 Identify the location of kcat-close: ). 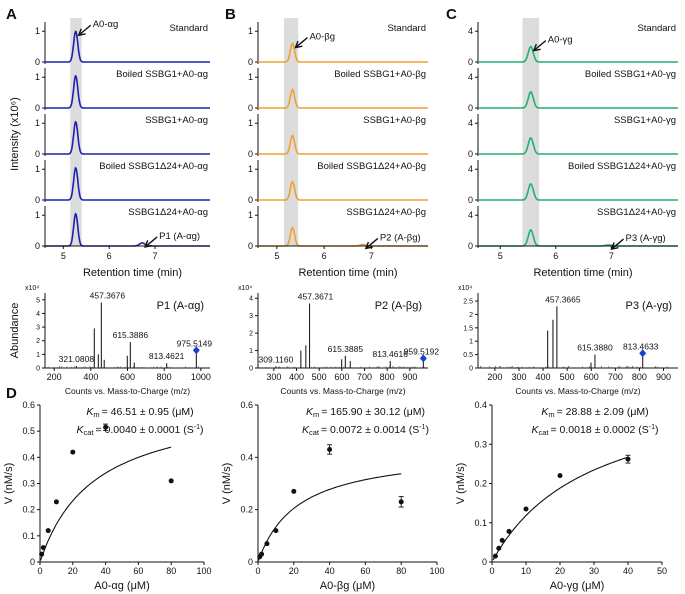
(428, 430).